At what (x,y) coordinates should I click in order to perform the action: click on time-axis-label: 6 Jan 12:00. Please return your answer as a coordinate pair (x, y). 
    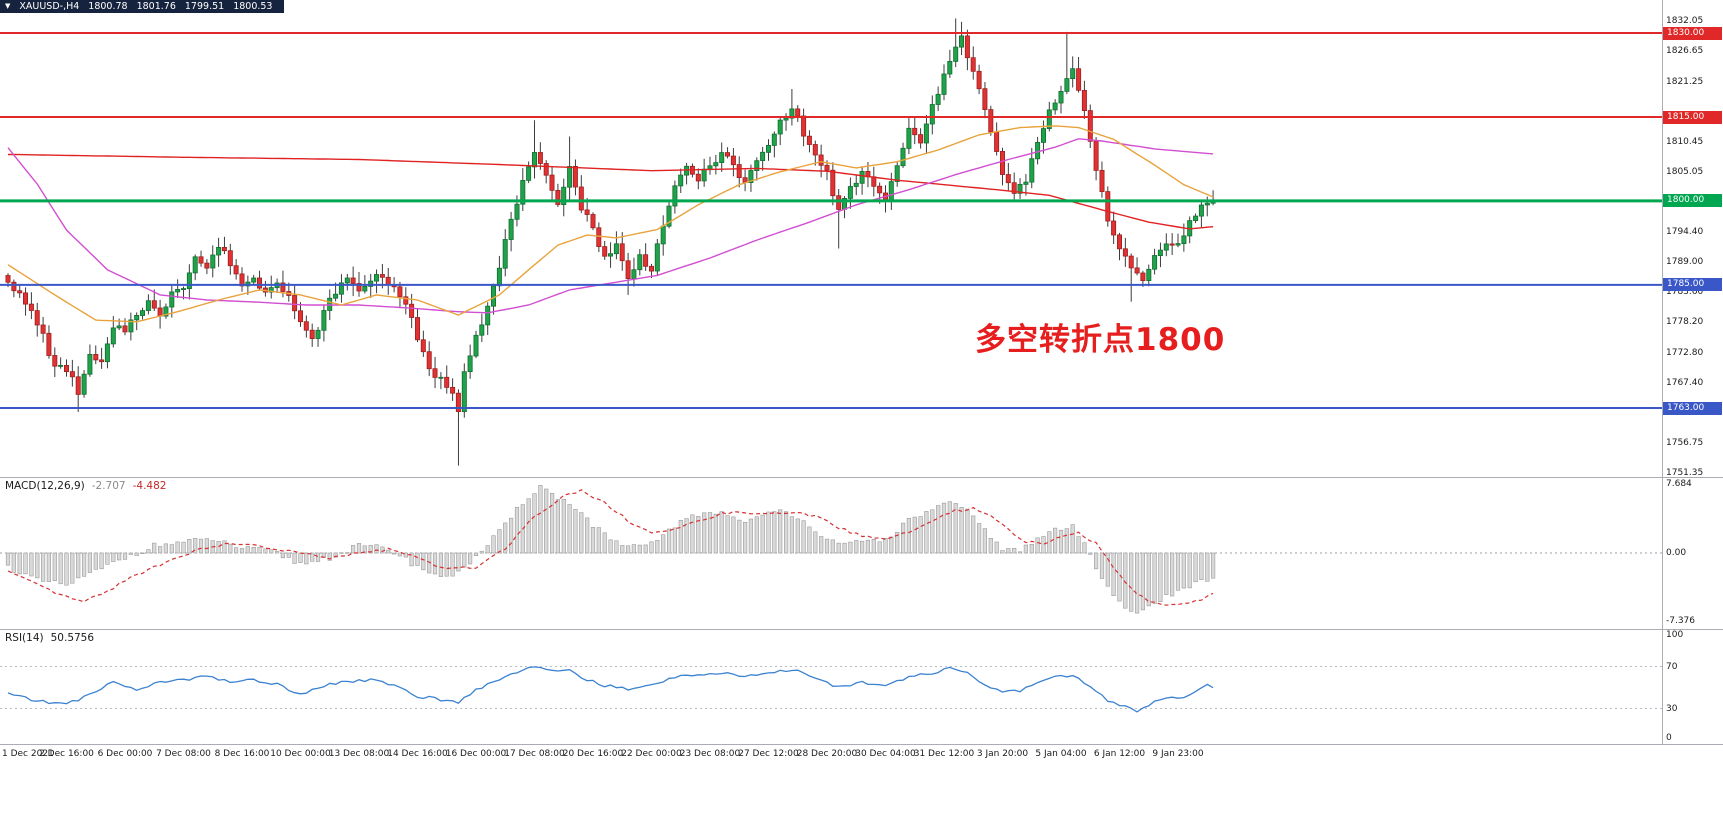
    Looking at the image, I should click on (1119, 754).